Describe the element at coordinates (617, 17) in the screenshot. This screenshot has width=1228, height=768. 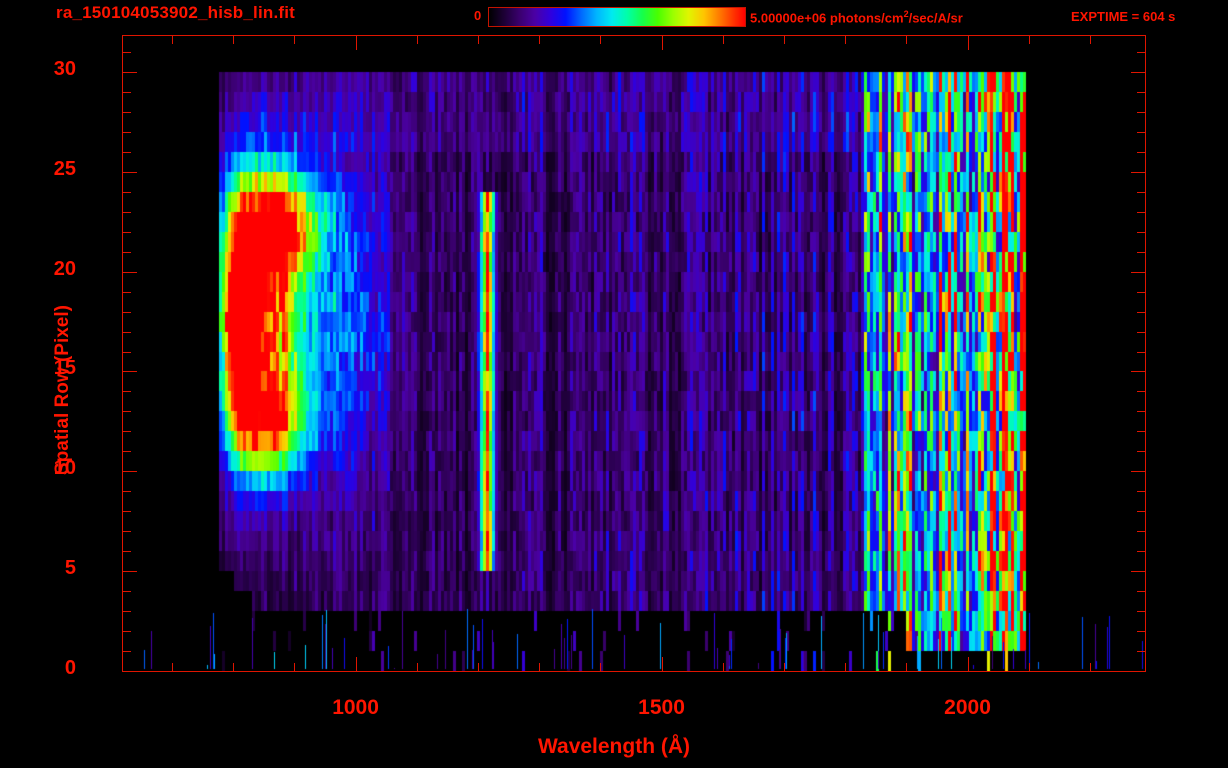
I see `colorbar-gradient` at that location.